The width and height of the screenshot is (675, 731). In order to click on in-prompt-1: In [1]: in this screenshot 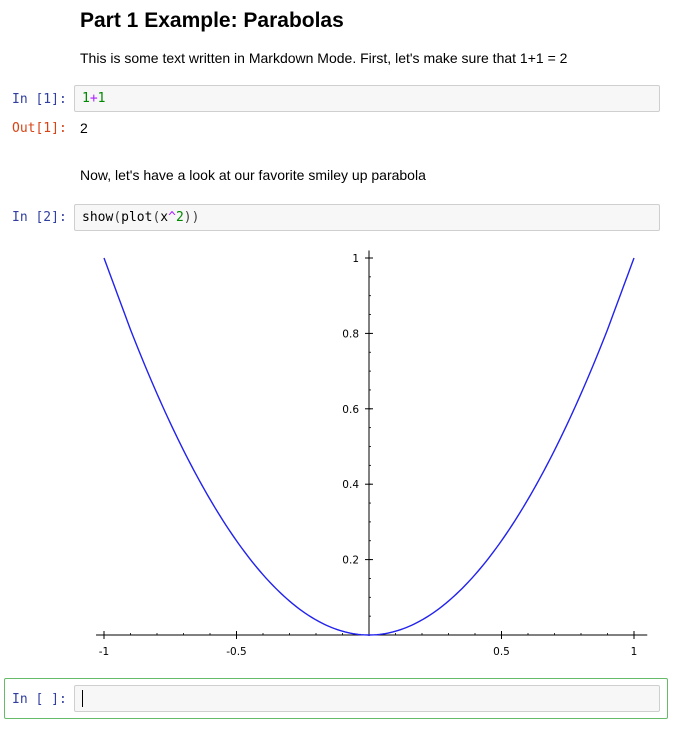, I will do `click(39, 99)`.